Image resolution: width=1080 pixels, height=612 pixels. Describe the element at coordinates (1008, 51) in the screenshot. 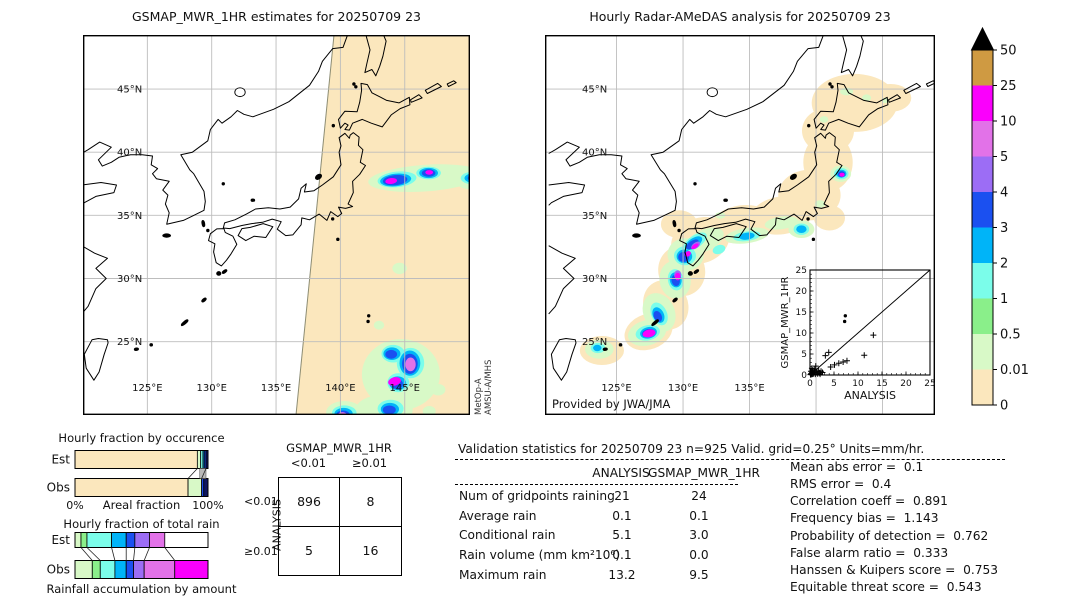

I see `svg-text: 50` at that location.